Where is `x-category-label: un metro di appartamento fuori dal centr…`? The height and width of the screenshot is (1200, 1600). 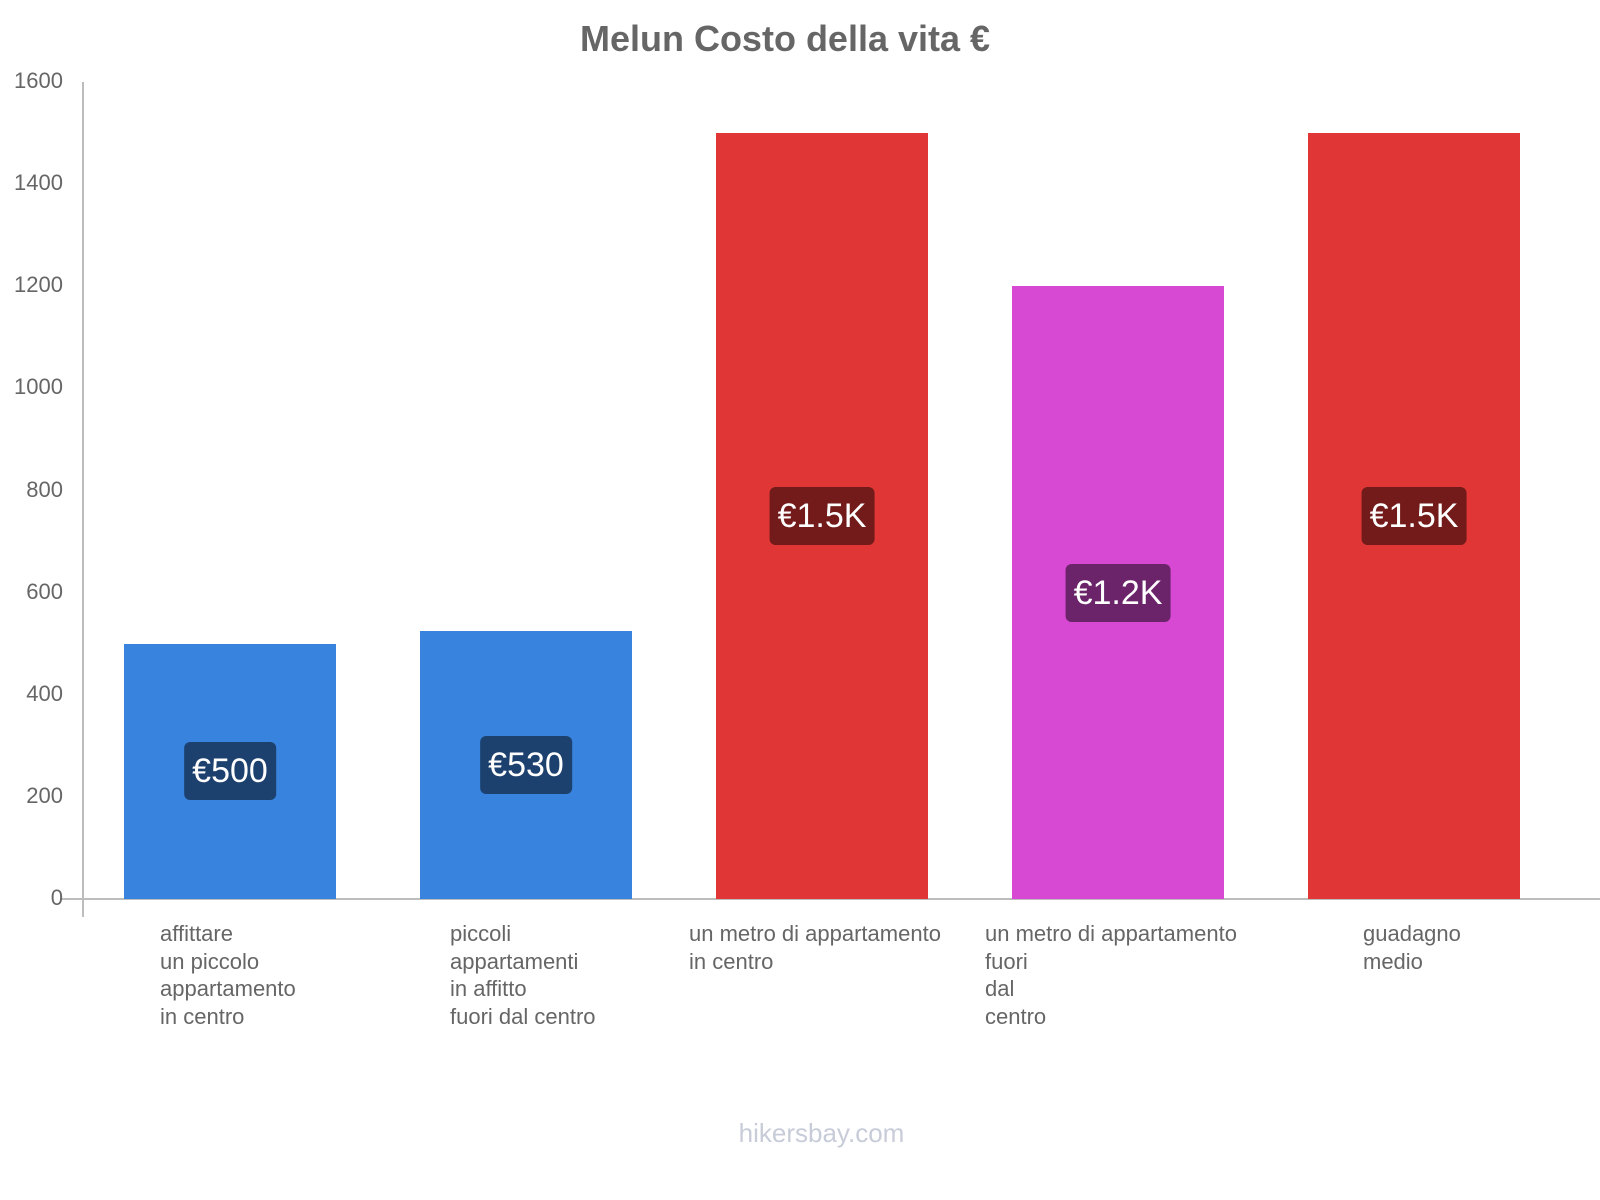
x-category-label: un metro di appartamento fuori dal centr… is located at coordinates (1111, 975).